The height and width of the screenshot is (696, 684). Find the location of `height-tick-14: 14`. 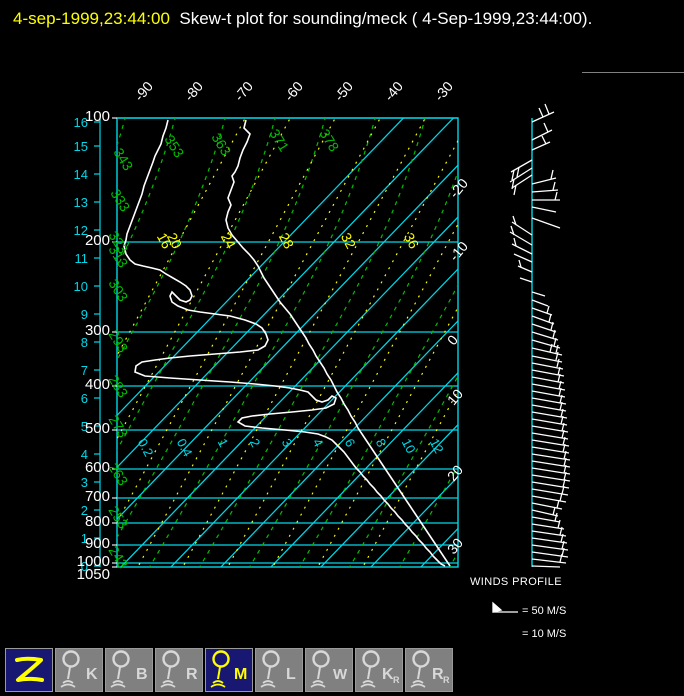

height-tick-14: 14 is located at coordinates (80, 174).